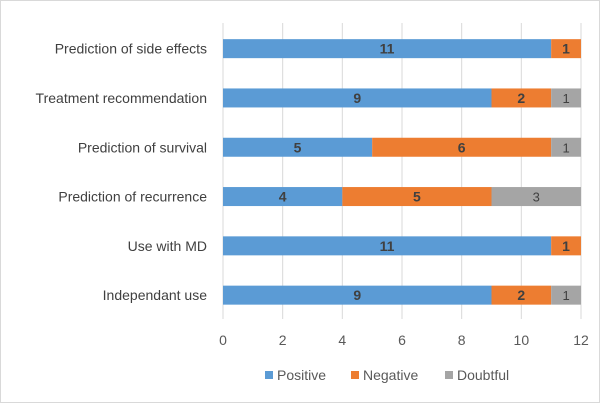 The width and height of the screenshot is (600, 407). I want to click on legend: Positive Negative Doubtful, so click(387, 375).